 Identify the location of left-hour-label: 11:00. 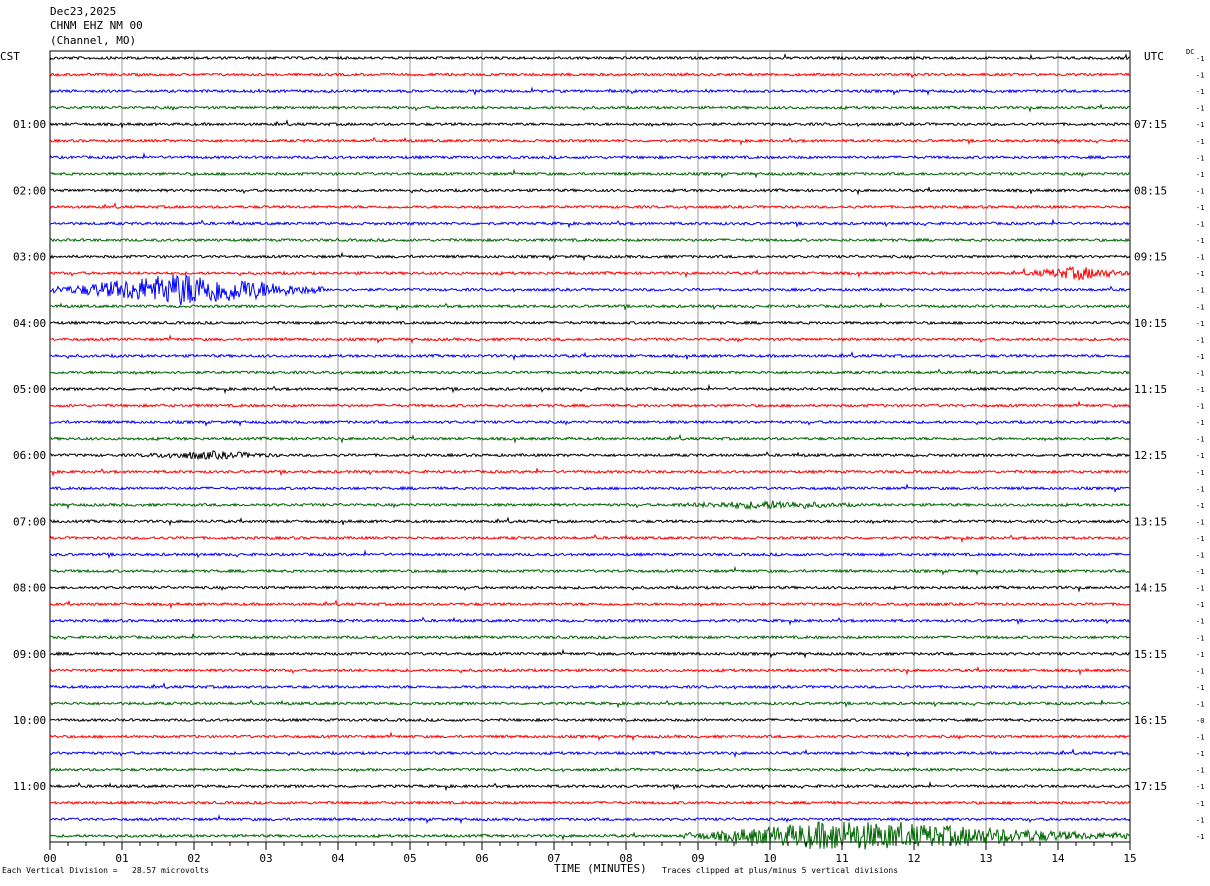
(29, 786).